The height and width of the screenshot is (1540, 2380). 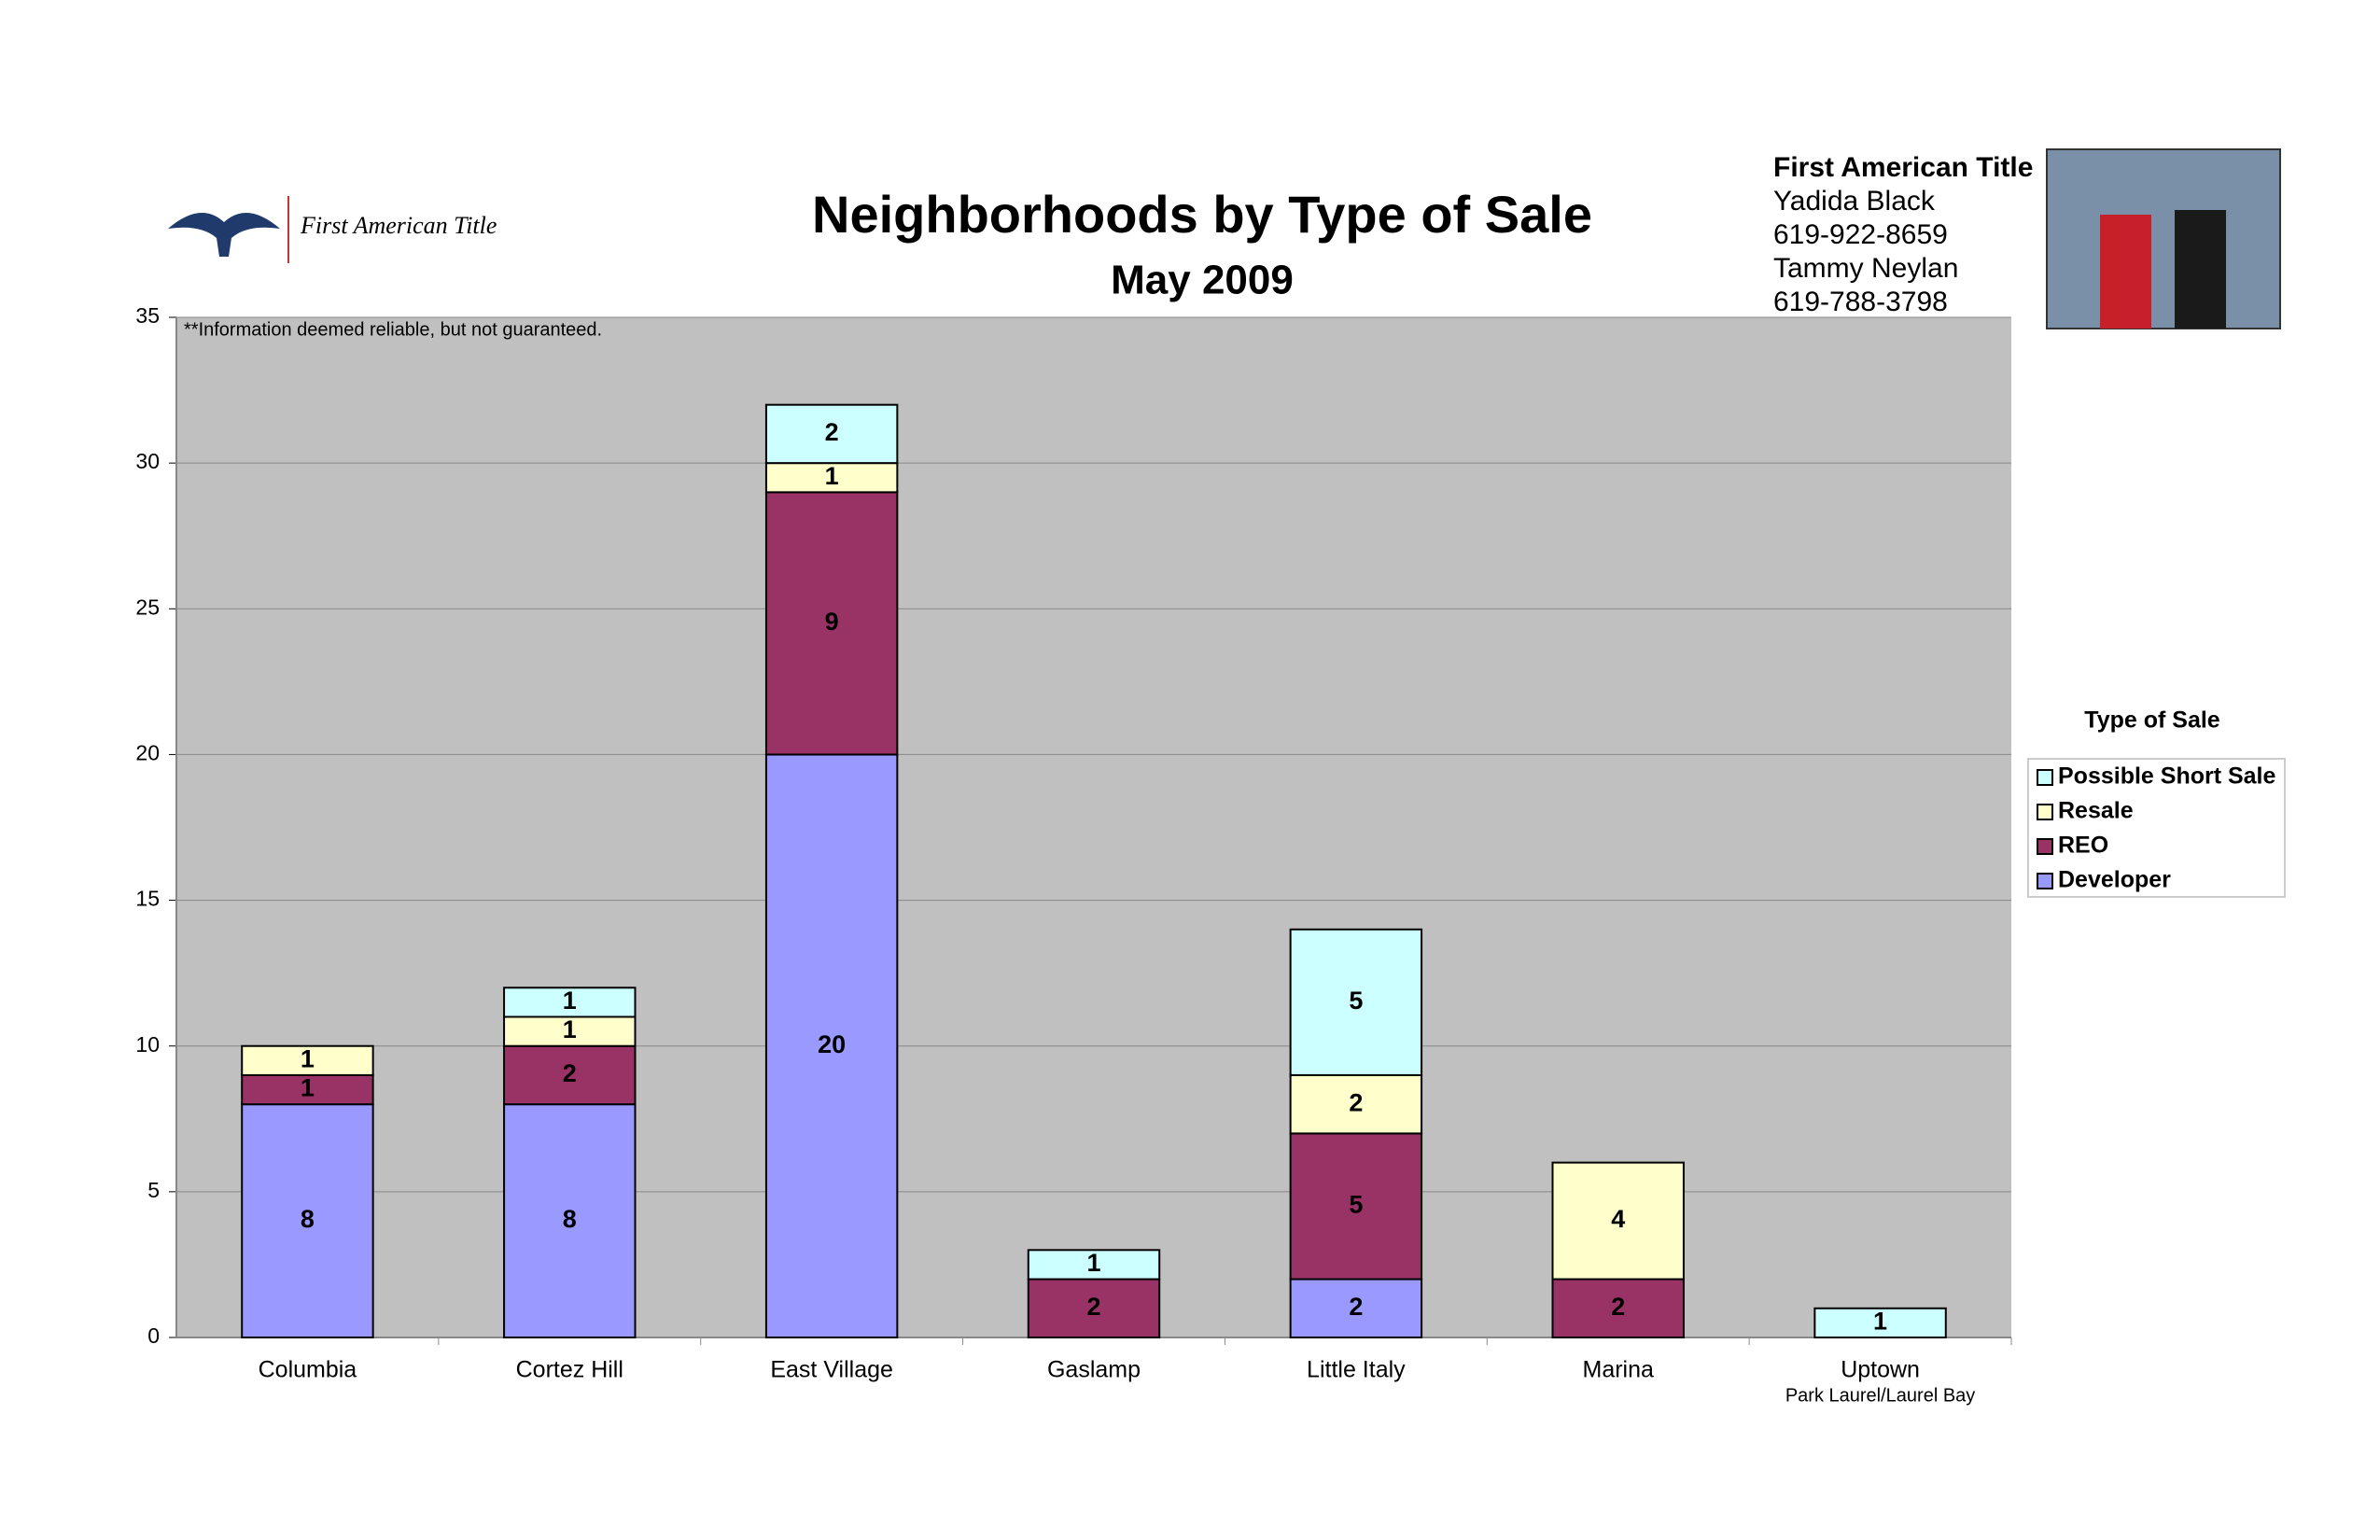 I want to click on contact-line: 619-788-3798, so click(x=1860, y=302).